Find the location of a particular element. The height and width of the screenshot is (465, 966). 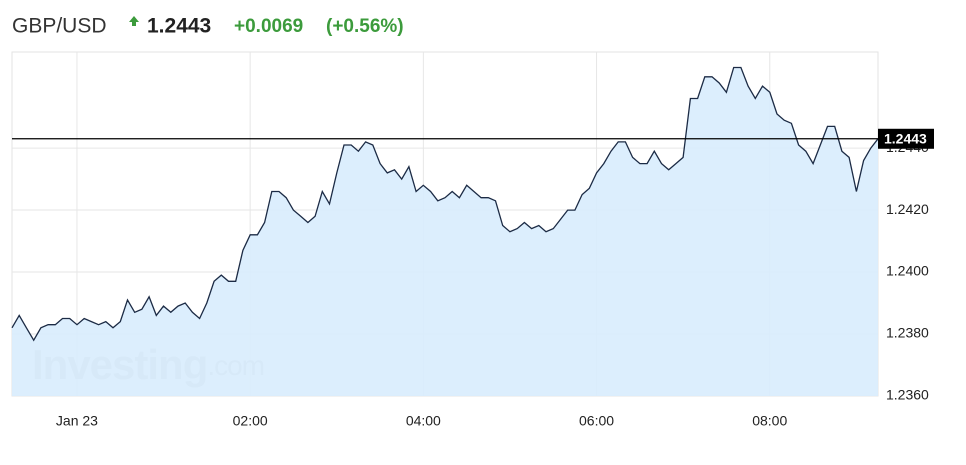

price: 1.2443 is located at coordinates (179, 26).